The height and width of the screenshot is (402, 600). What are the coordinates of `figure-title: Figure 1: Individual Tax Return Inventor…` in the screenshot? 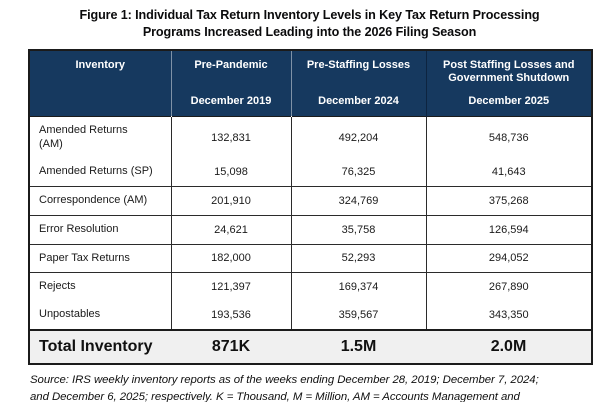 It's located at (309, 24).